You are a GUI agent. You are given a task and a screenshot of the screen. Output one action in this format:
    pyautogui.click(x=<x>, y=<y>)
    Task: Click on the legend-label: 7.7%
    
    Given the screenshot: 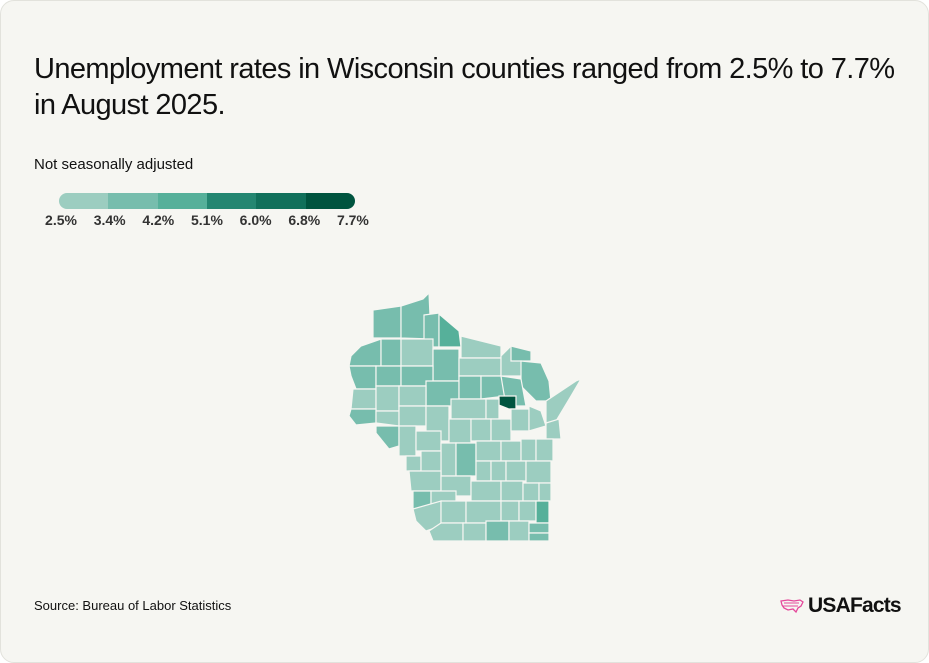 What is the action you would take?
    pyautogui.click(x=352, y=220)
    